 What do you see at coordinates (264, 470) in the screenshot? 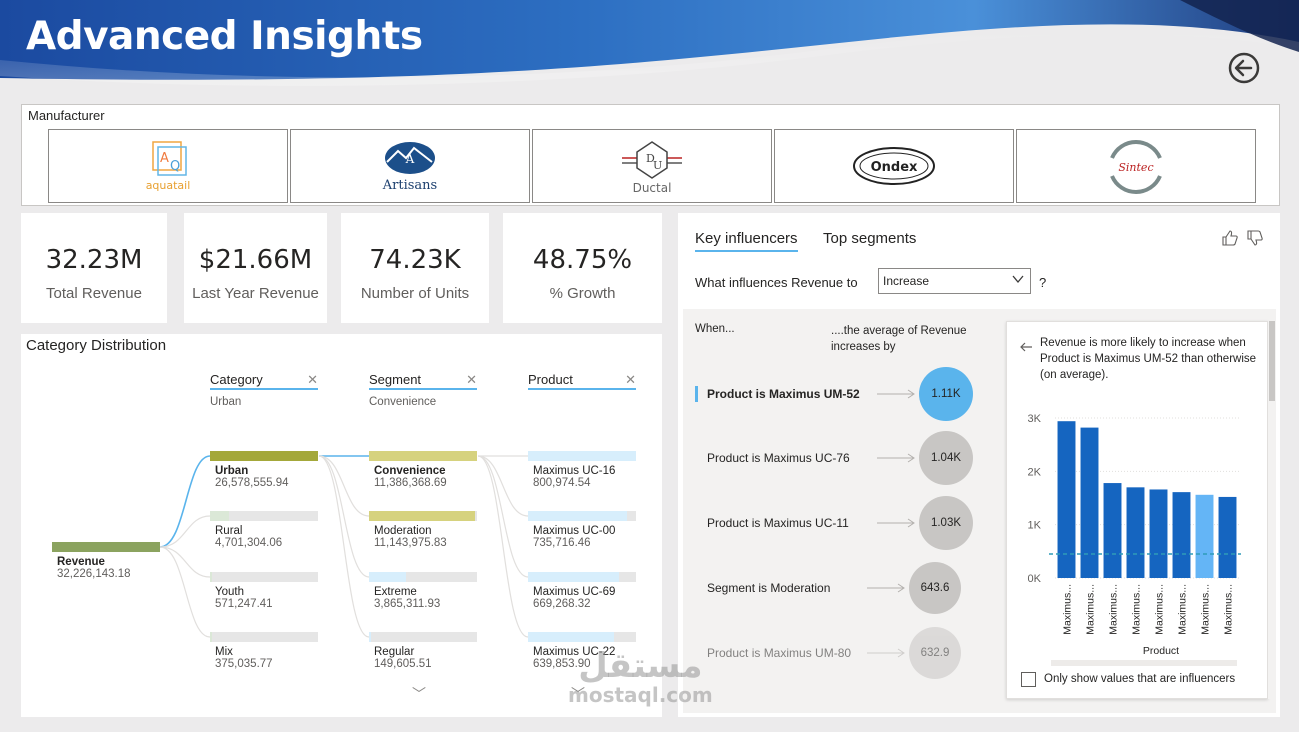
I see `tree-node: Urban 26,578,555.94` at bounding box center [264, 470].